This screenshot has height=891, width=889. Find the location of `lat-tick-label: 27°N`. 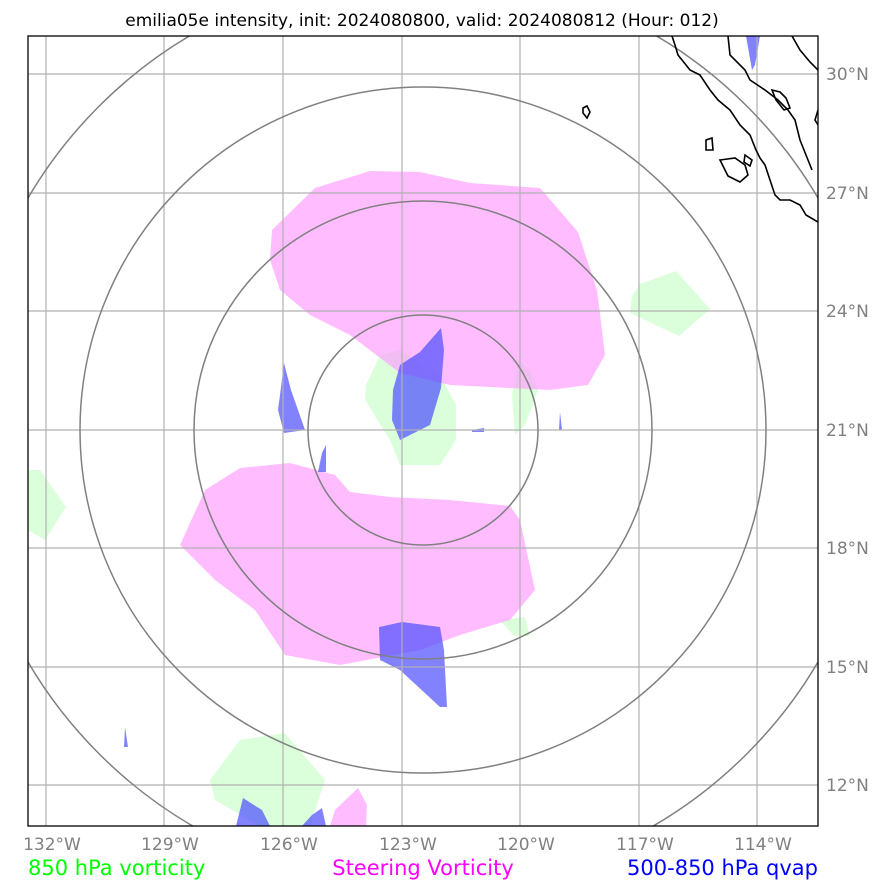

lat-tick-label: 27°N is located at coordinates (847, 194).